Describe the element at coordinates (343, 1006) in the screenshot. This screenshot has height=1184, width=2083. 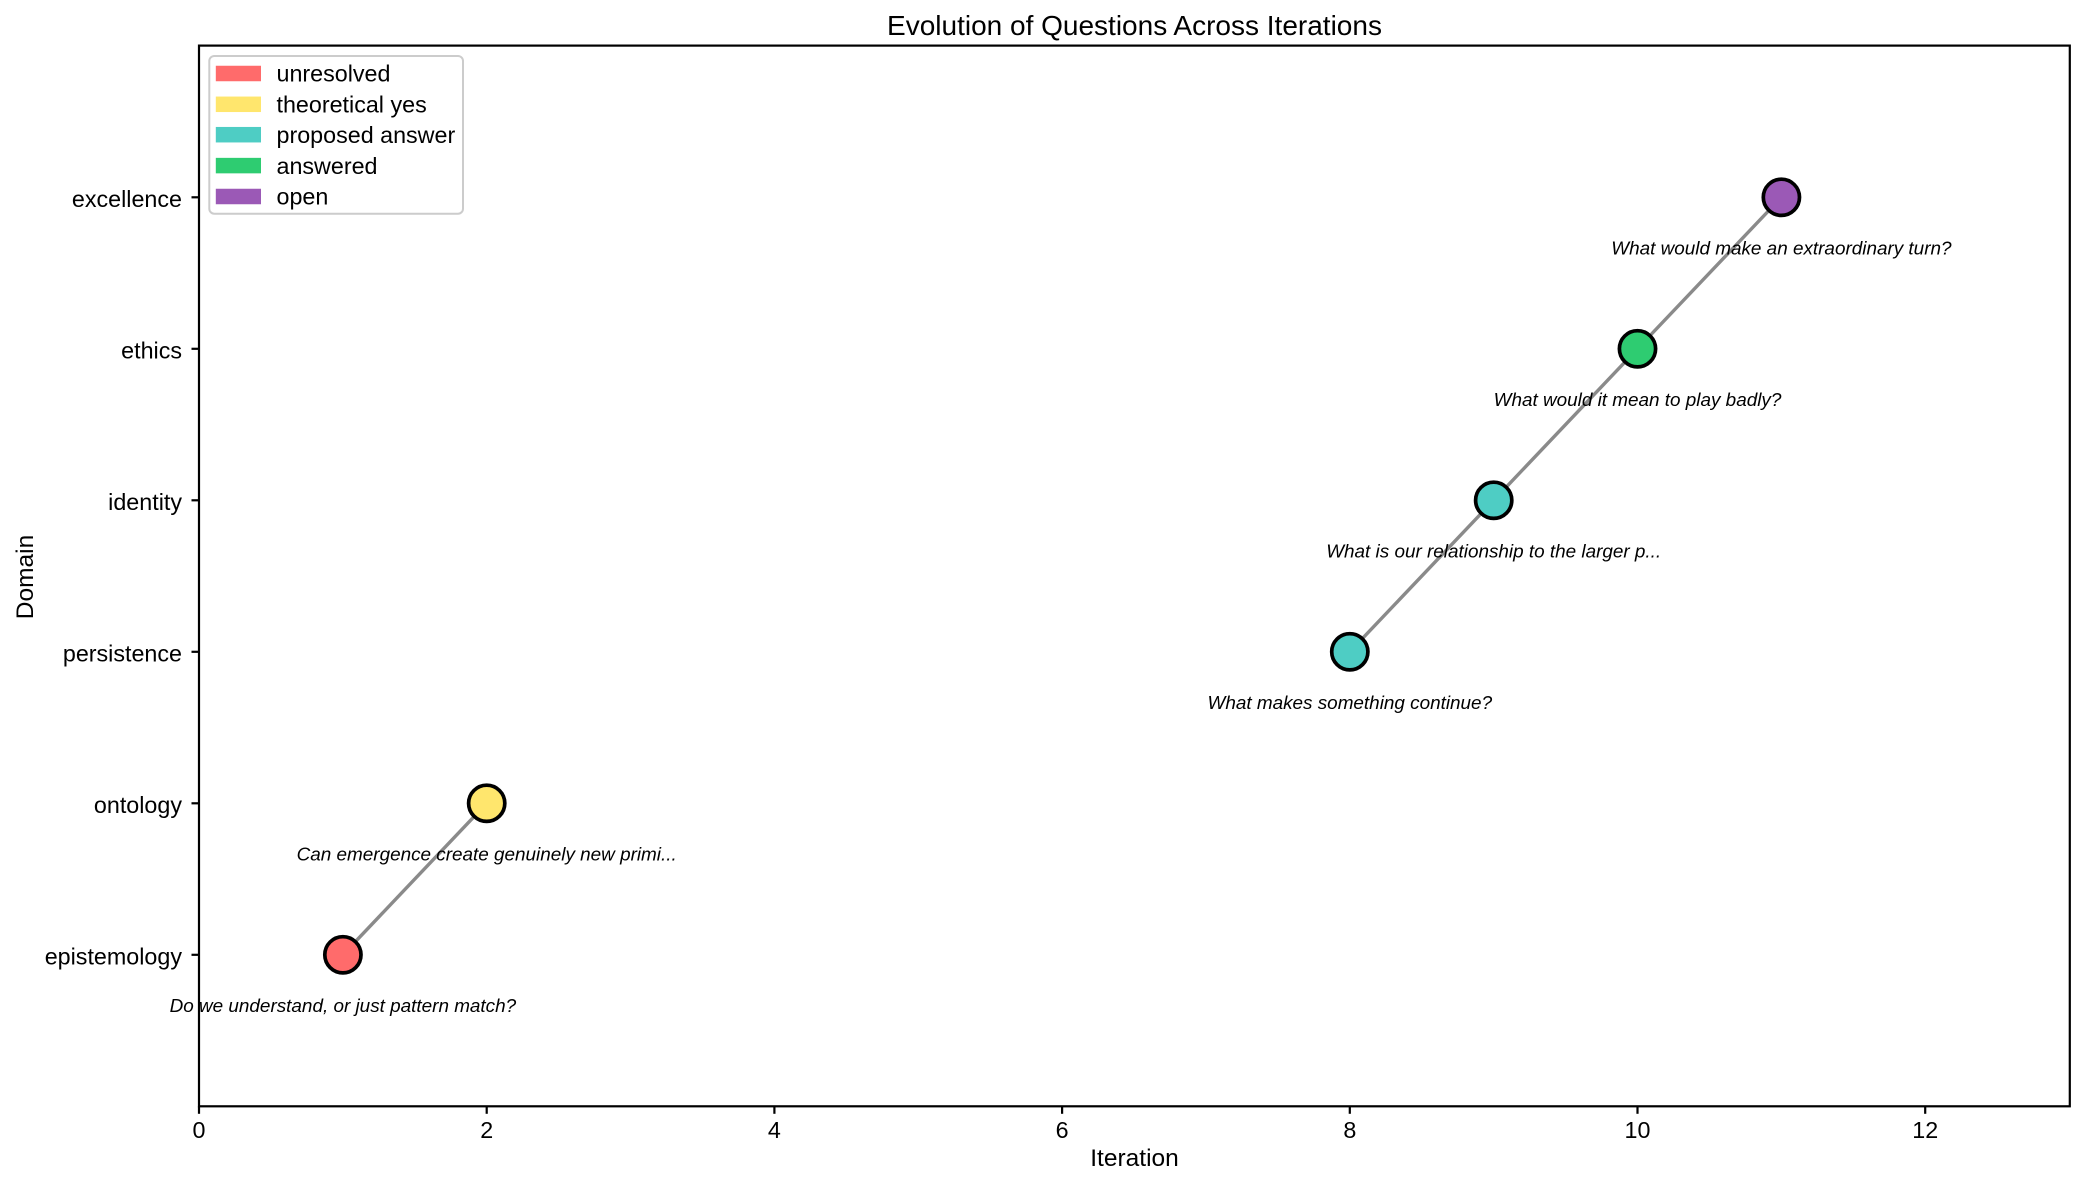
I see `svg-text:Do we understand, or just patt: Do we understand, or just pattern match?` at that location.